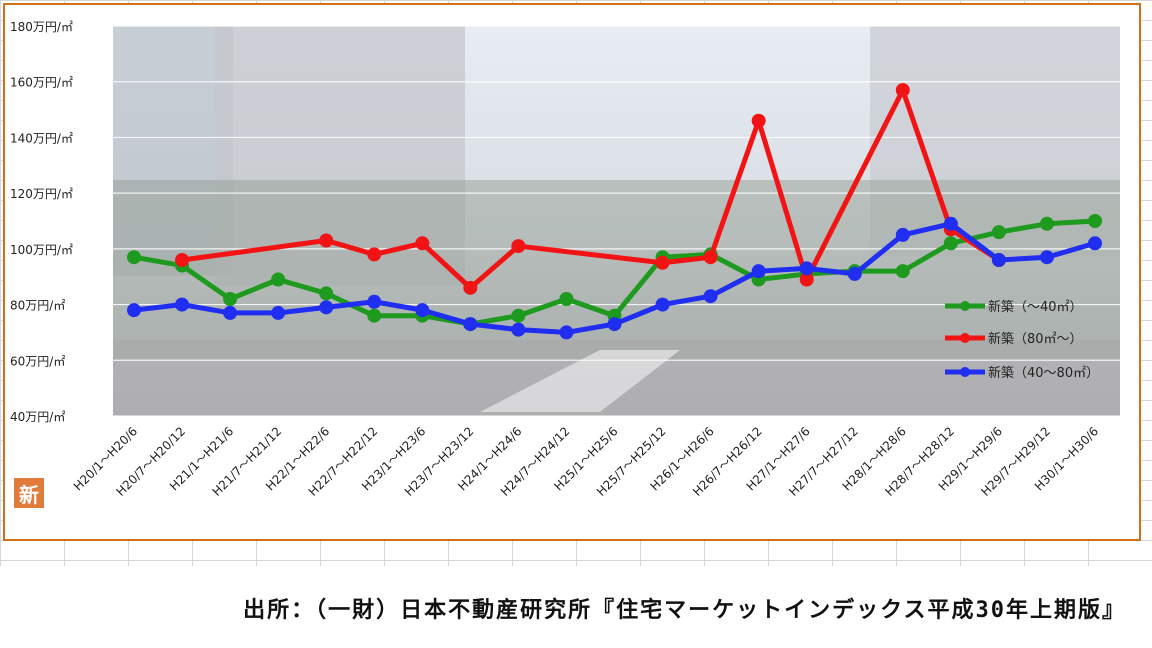 The image size is (1152, 648). I want to click on background-photo-crosswalk, so click(580, 381).